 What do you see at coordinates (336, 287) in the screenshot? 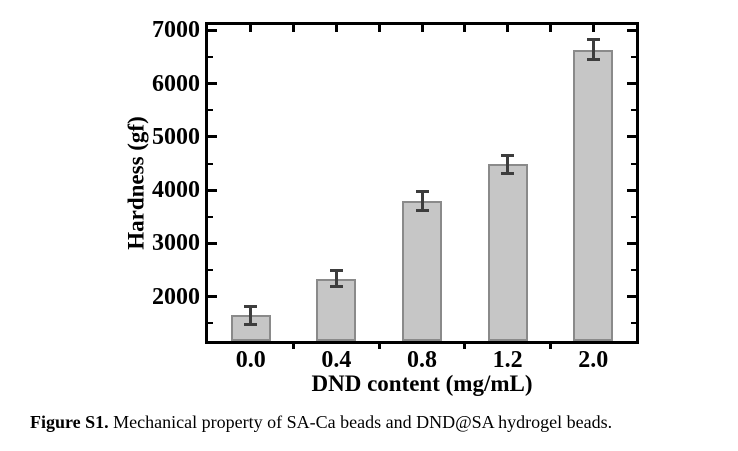
I see `error-cap-bottom-0.4` at bounding box center [336, 287].